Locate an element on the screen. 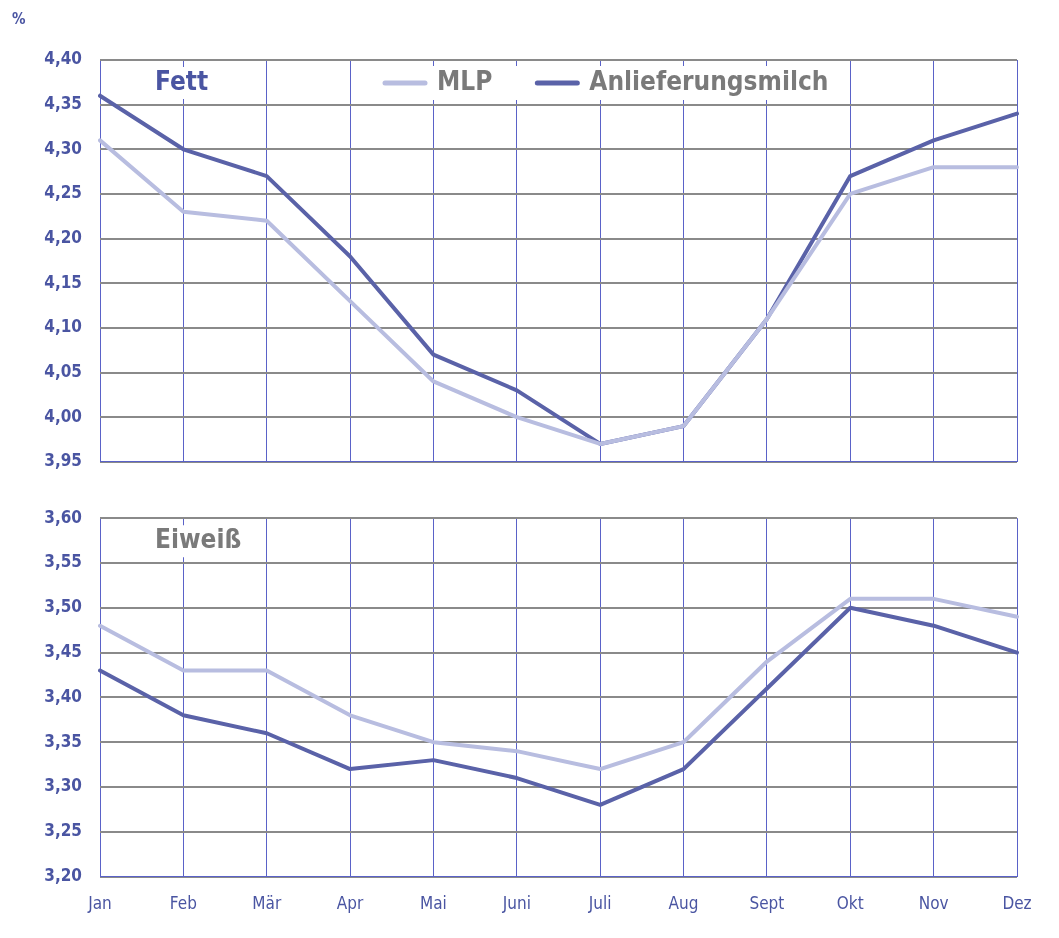  y-tick-label: 4,15 is located at coordinates (63, 281).